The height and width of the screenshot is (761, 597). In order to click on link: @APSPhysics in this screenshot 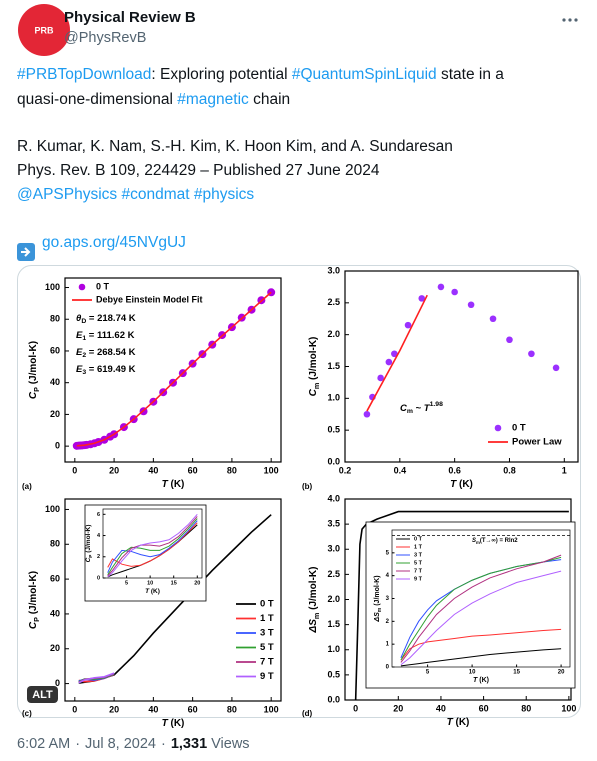, I will do `click(67, 194)`.